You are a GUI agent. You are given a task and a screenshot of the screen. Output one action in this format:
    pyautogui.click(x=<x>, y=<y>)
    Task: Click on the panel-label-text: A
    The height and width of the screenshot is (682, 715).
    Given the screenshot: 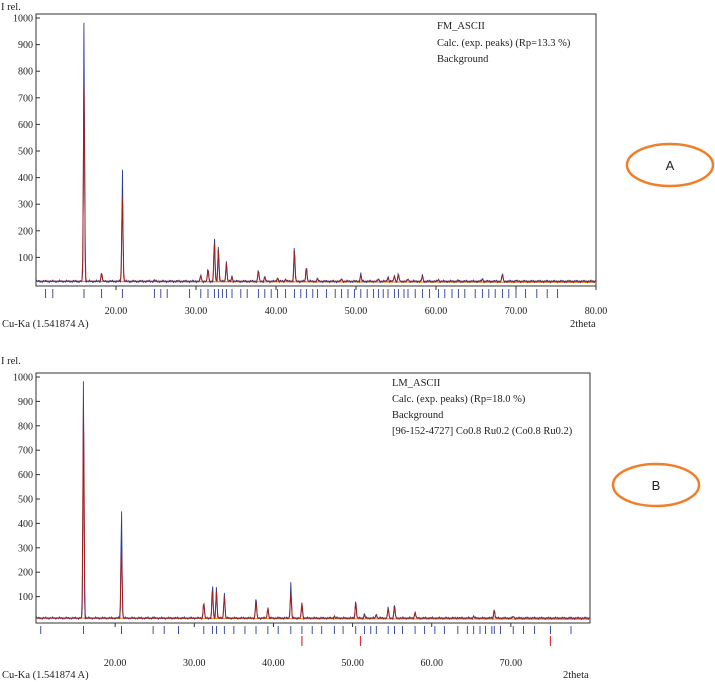 What is the action you would take?
    pyautogui.click(x=670, y=165)
    